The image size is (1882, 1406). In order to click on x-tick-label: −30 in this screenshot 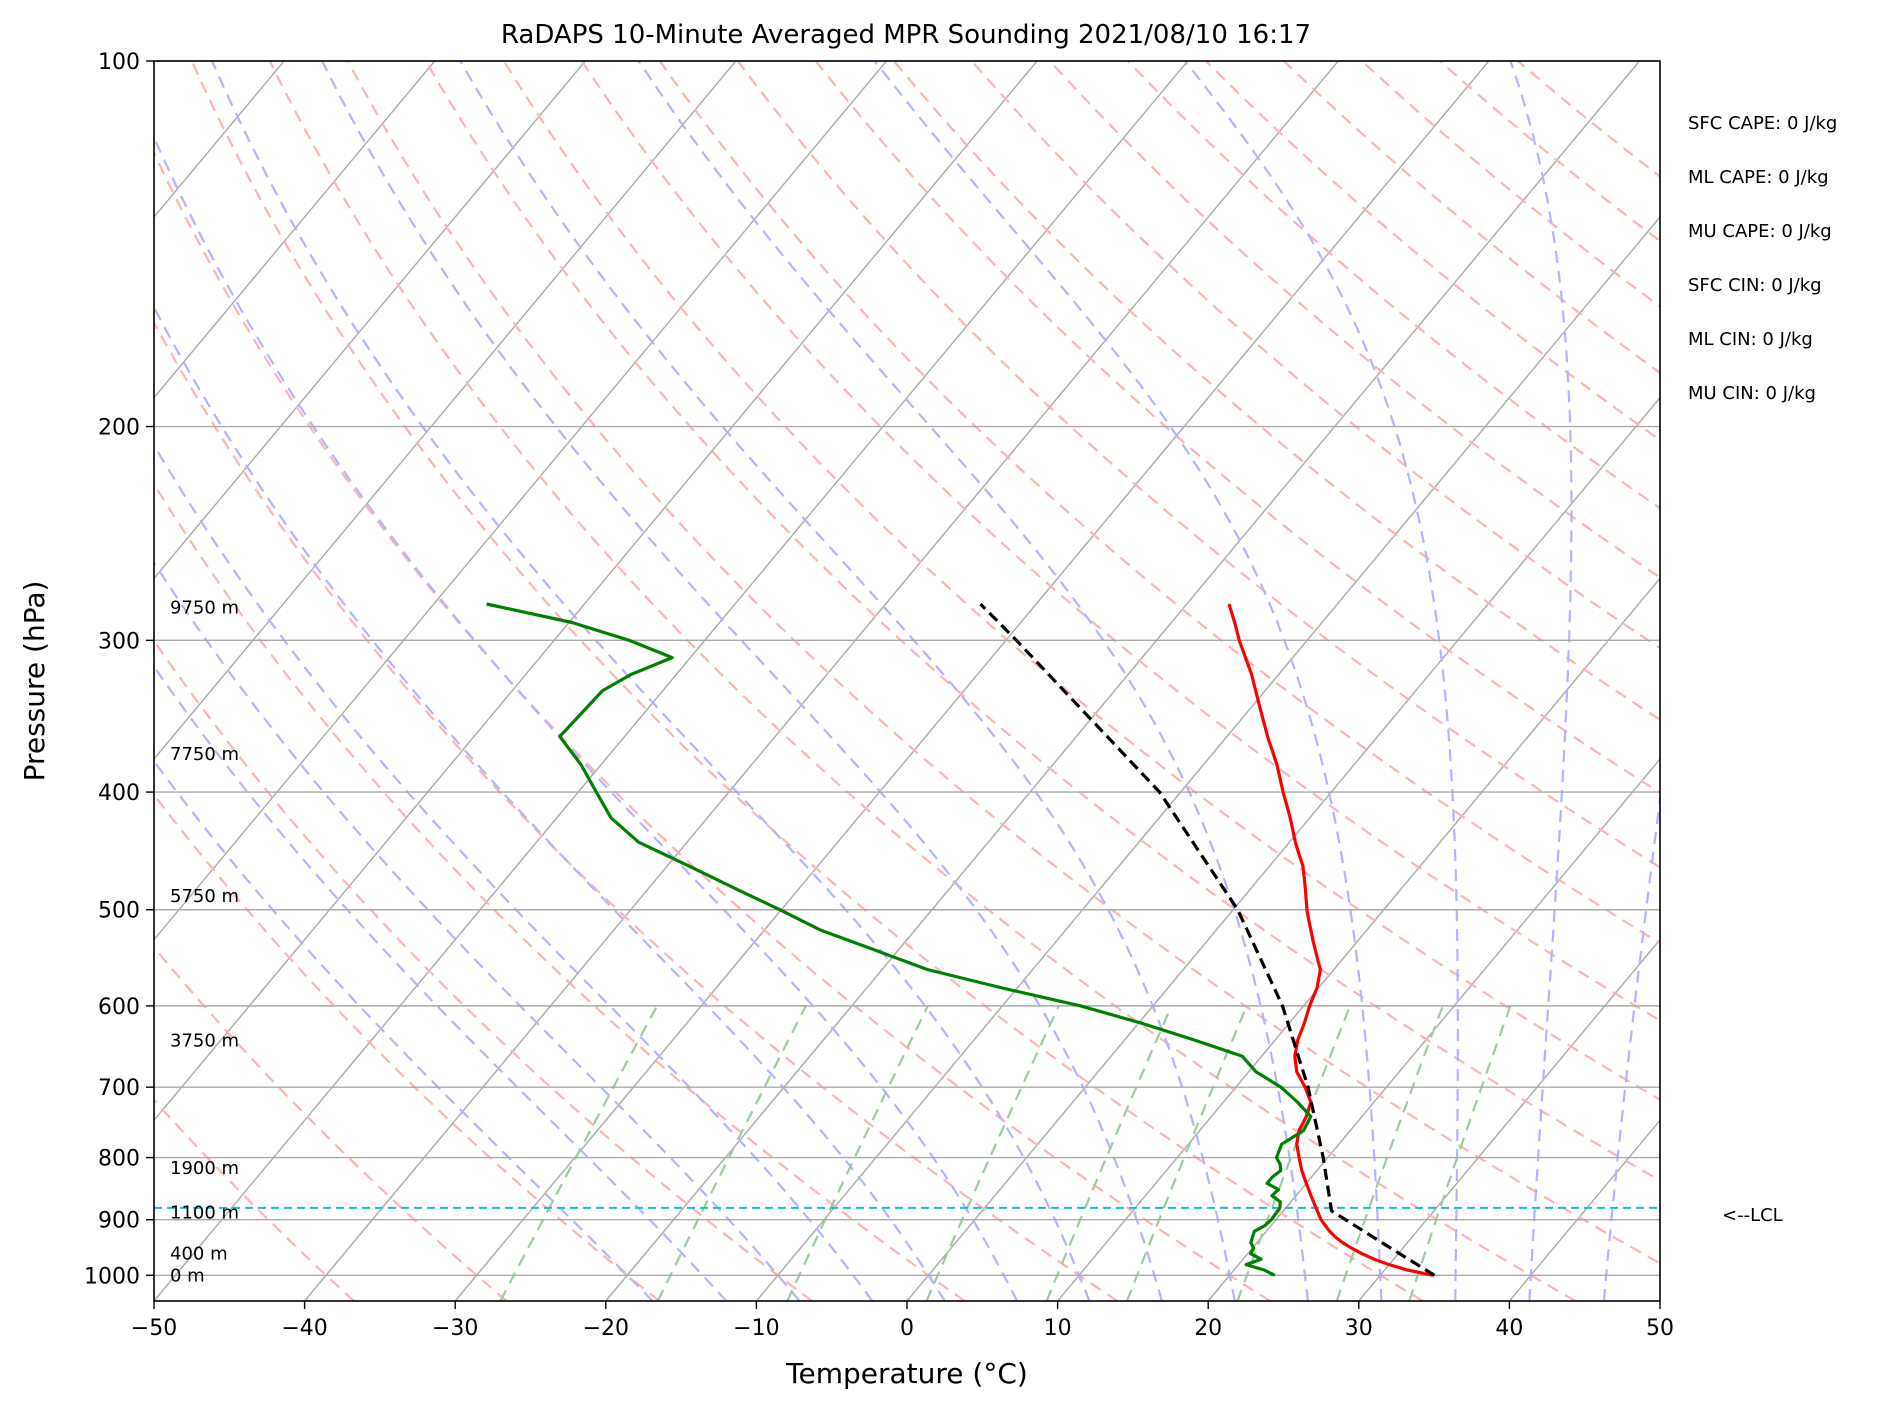, I will do `click(455, 1328)`.